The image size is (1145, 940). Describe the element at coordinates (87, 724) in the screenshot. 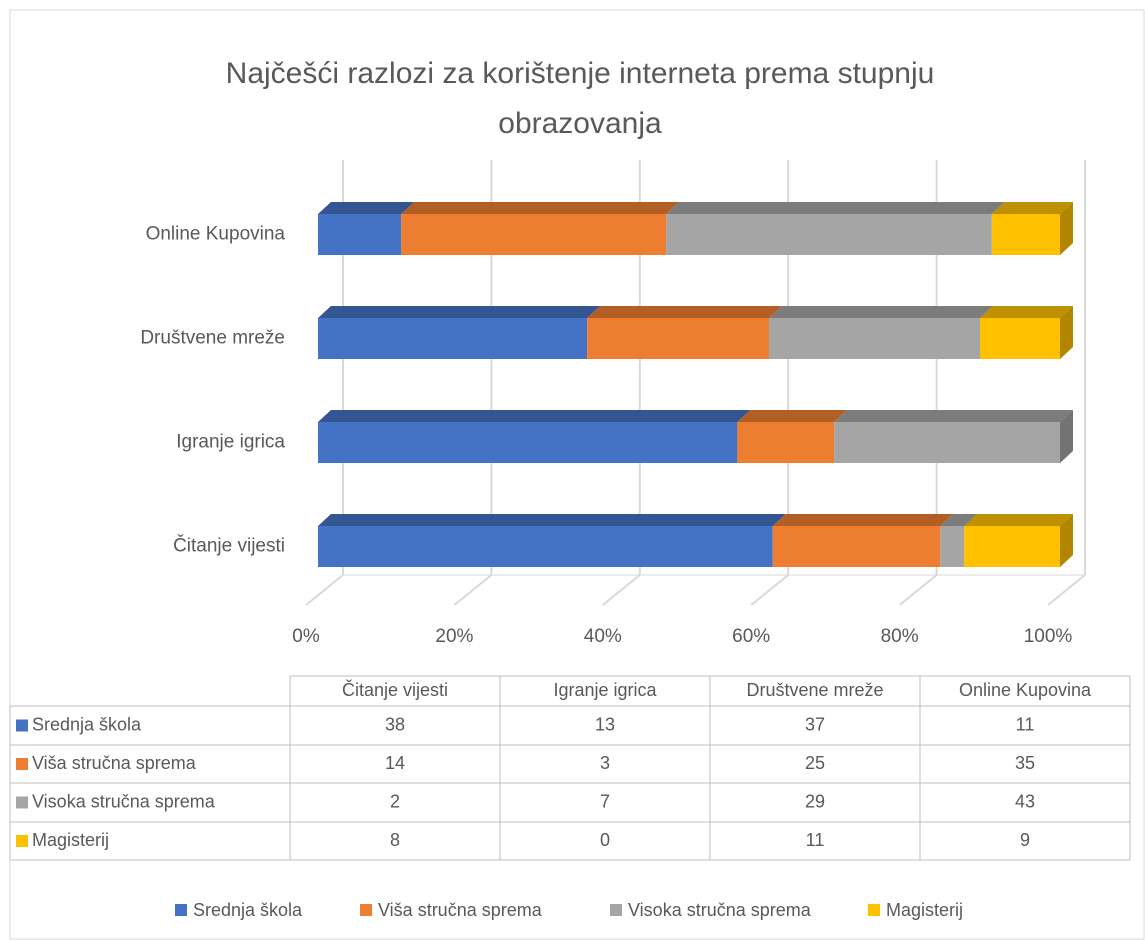

I see `table-series-name: Srednja škola` at that location.